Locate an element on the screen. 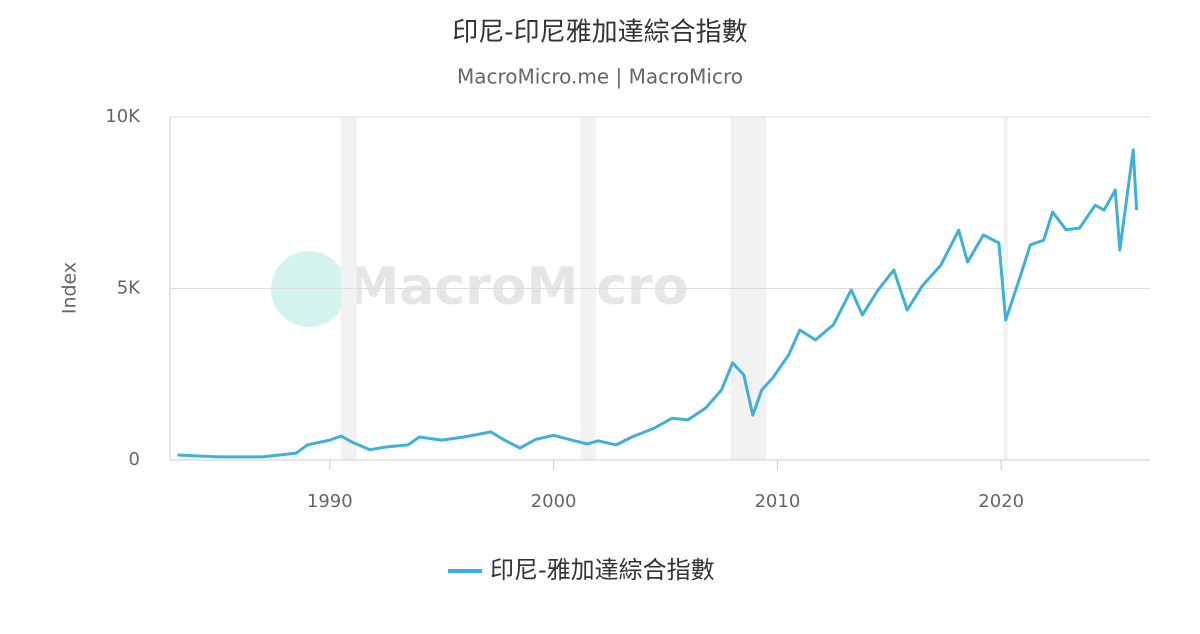  y-axis-label: Index is located at coordinates (70, 288).